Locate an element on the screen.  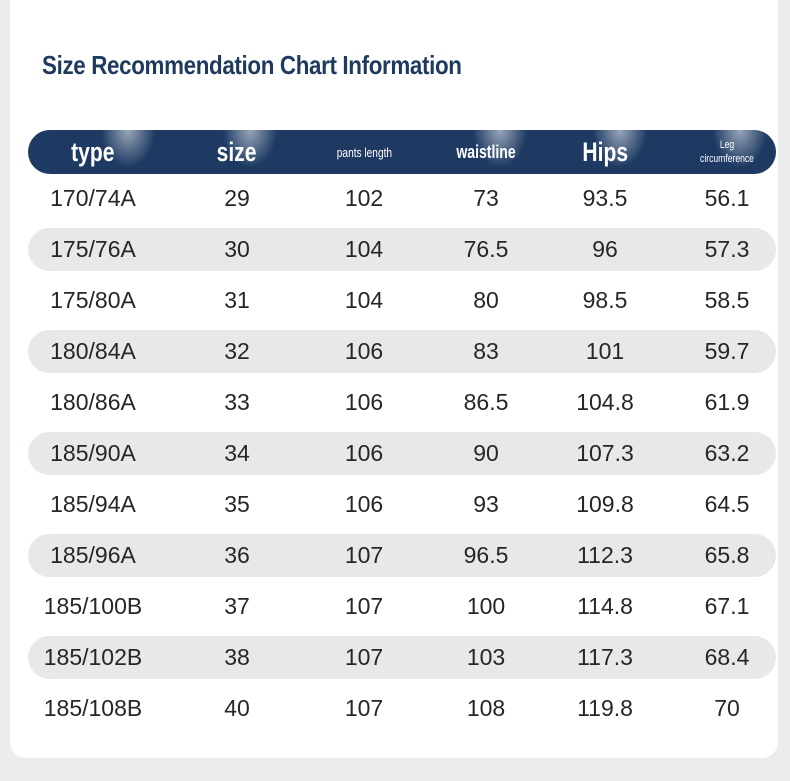
cell-size: 33 is located at coordinates (237, 402).